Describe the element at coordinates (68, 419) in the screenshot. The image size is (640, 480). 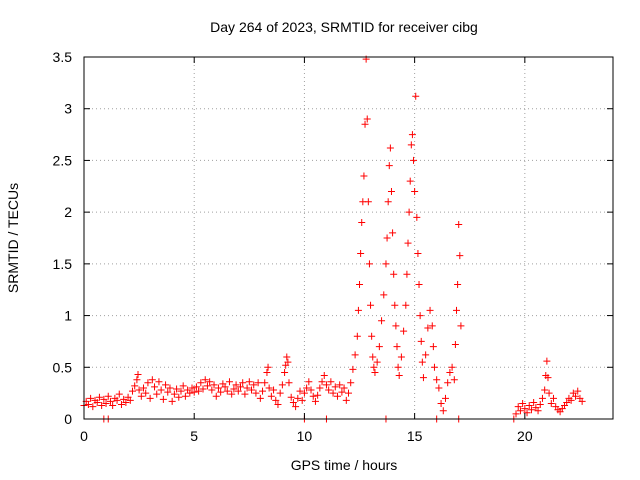
I see `y-tick-label: 0` at that location.